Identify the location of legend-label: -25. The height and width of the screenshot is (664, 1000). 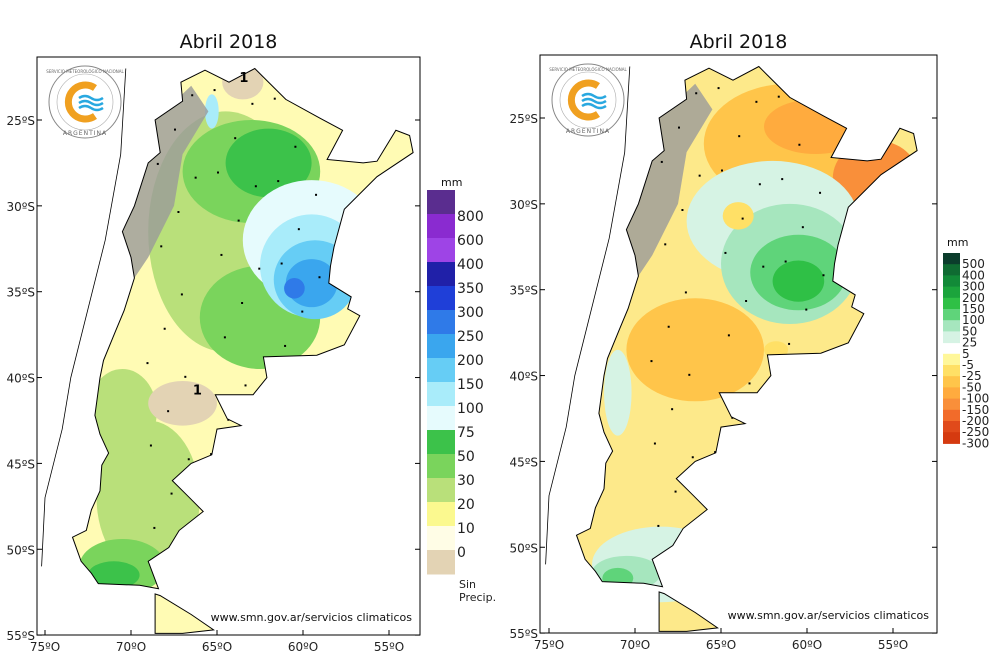
(972, 376).